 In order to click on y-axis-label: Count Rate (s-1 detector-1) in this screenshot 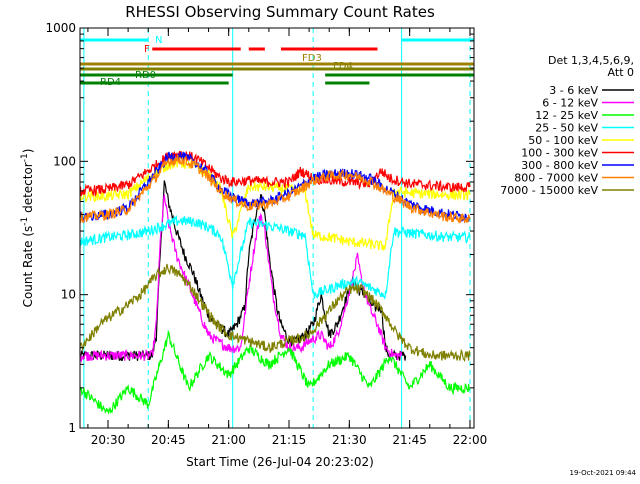, I will do `click(27, 228)`.